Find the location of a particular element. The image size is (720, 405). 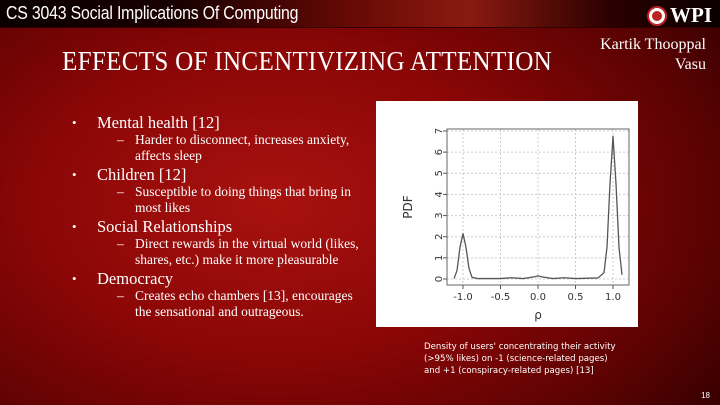

author-line: Vasu is located at coordinates (690, 64).